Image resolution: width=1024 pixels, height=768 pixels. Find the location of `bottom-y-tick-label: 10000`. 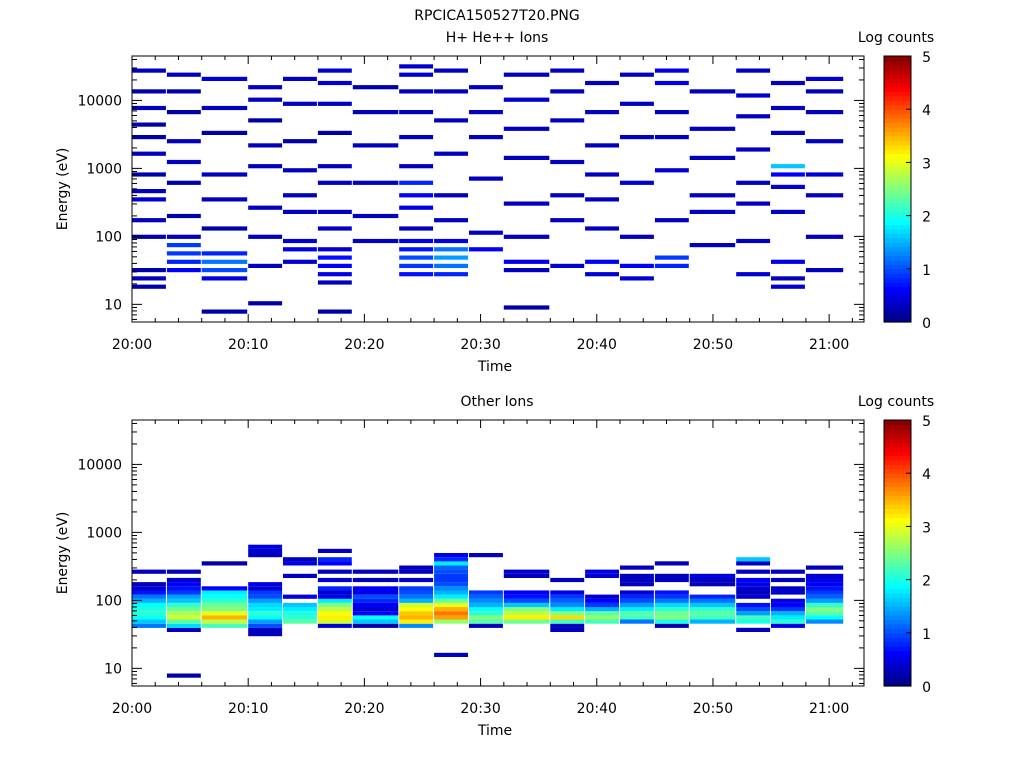

bottom-y-tick-label: 10000 is located at coordinates (99, 465).